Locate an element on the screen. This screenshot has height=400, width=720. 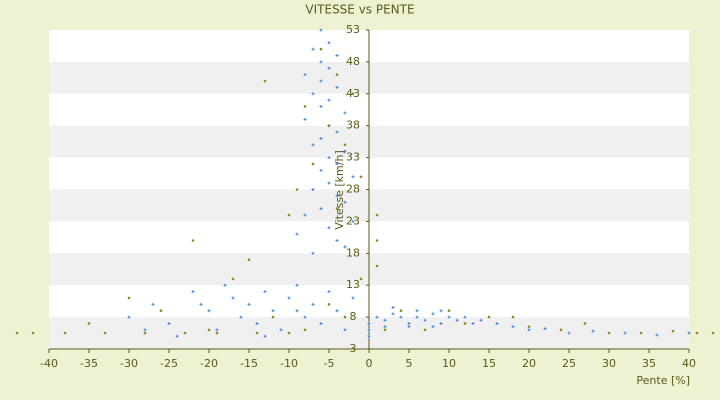
x-tick-label: -25 is located at coordinates (169, 363).